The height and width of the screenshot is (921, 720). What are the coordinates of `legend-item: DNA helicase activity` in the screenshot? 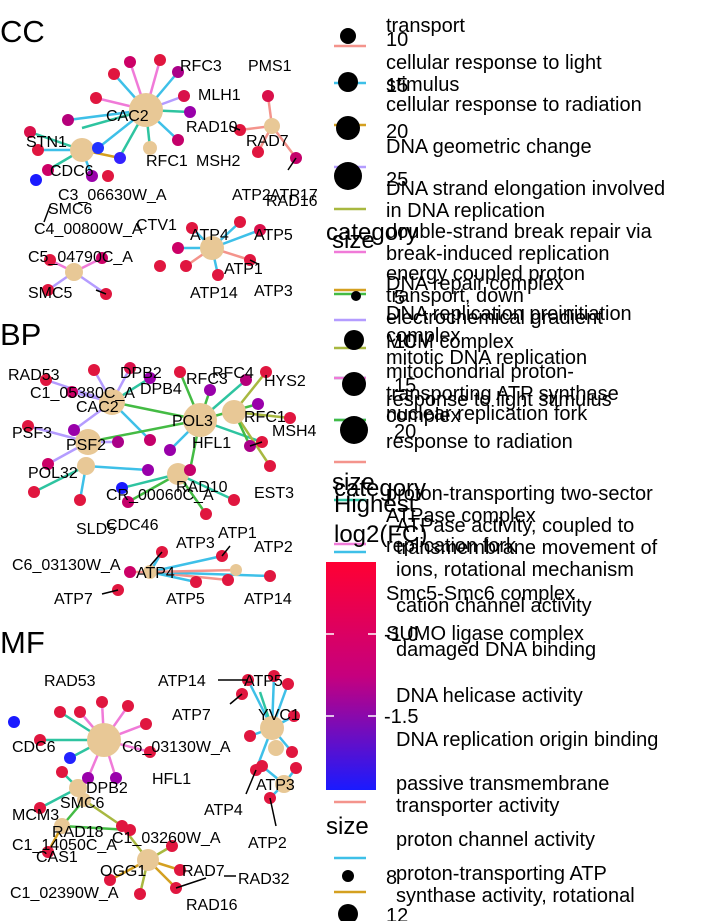 It's located at (489, 696).